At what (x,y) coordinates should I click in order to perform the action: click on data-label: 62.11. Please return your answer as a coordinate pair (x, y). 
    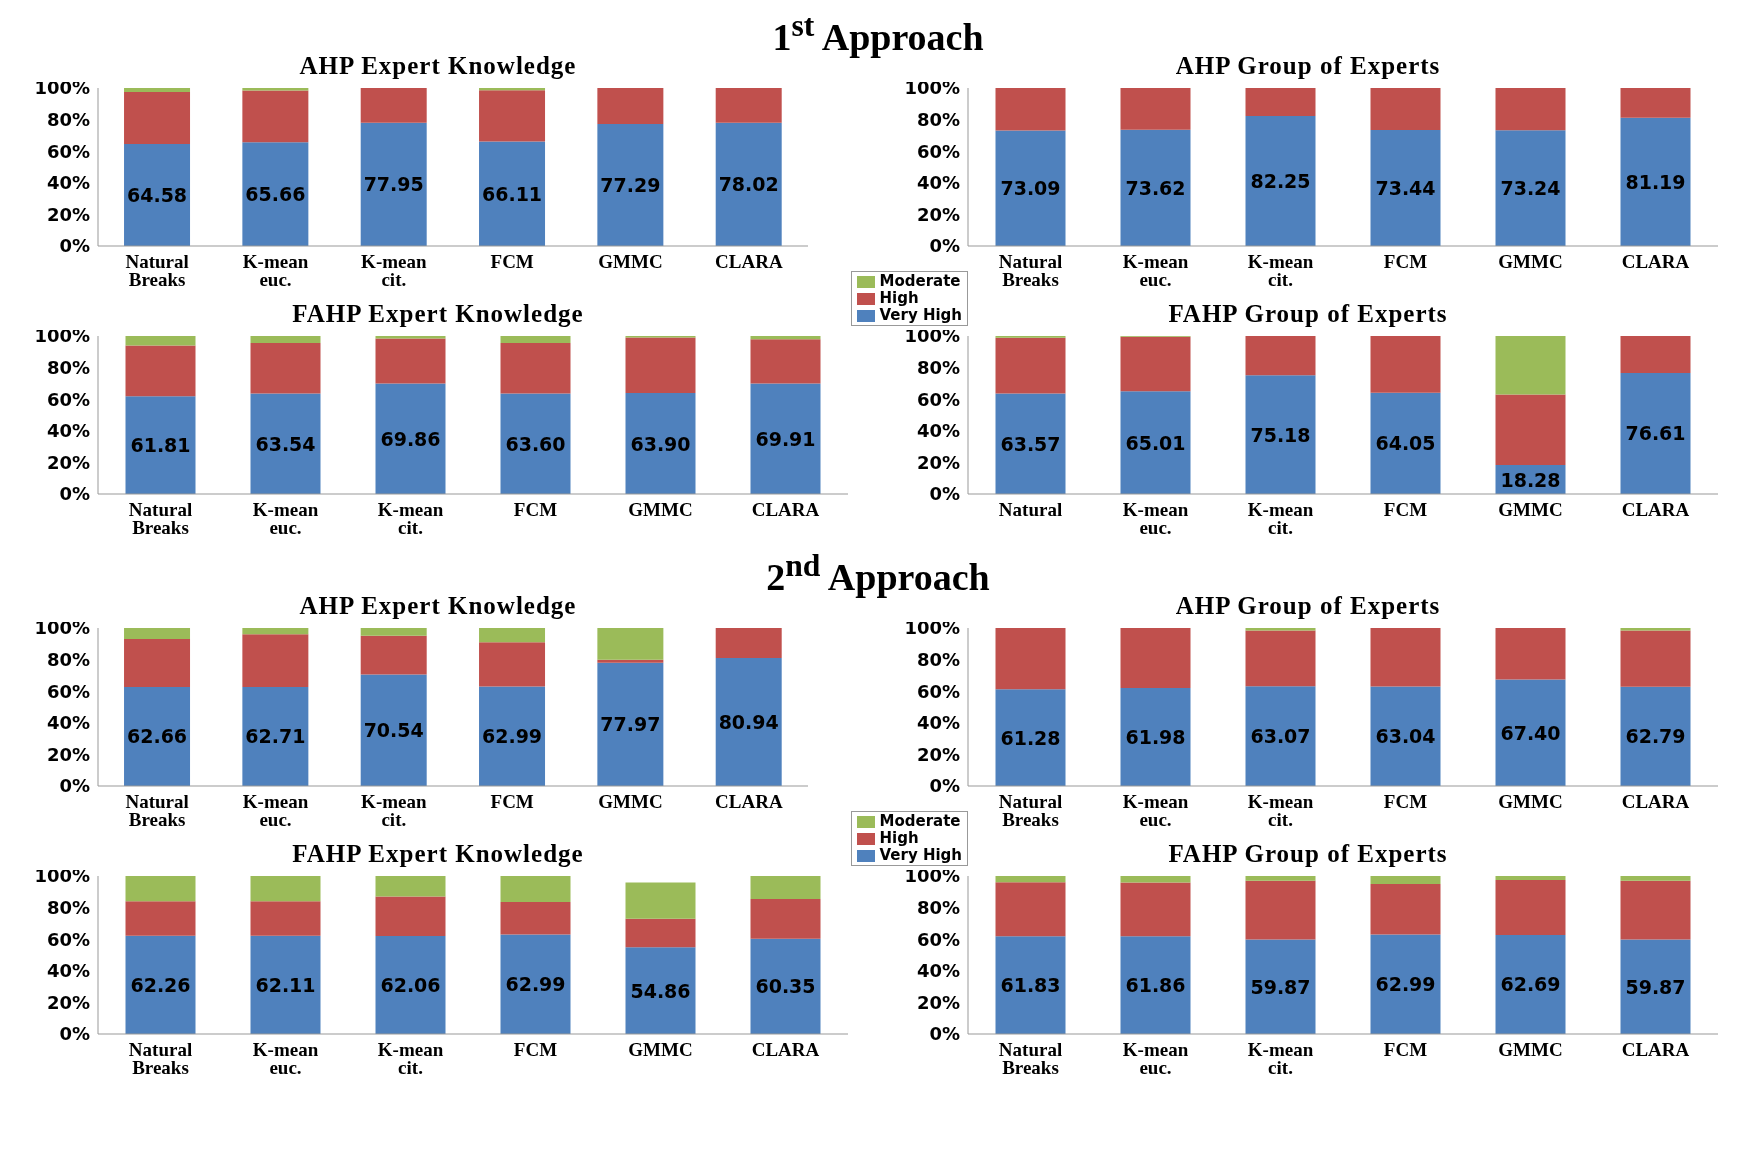
    Looking at the image, I should click on (285, 984).